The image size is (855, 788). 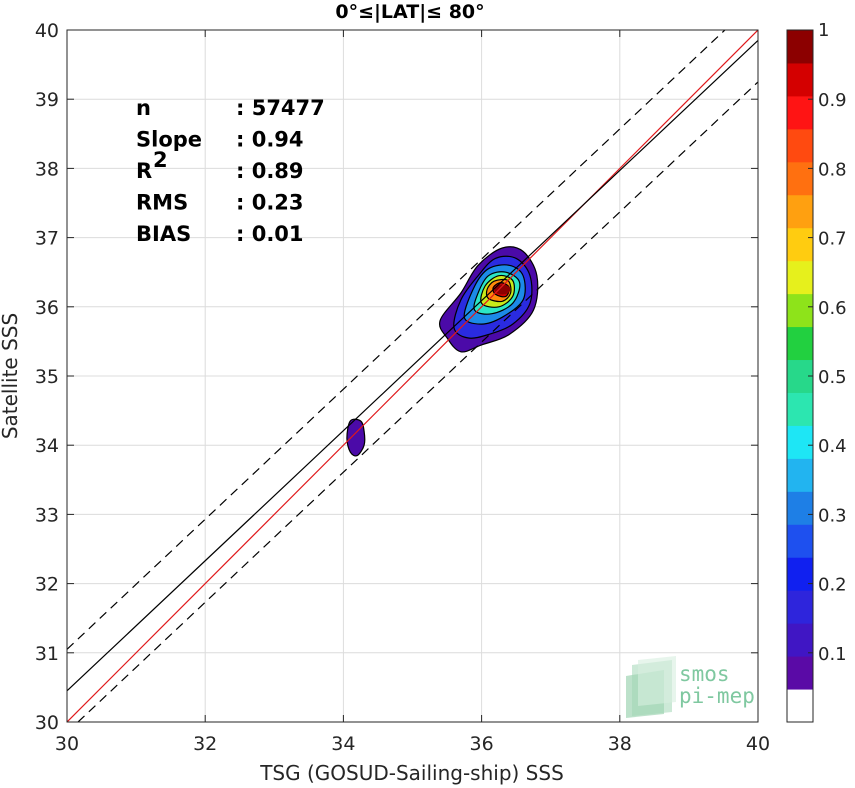 I want to click on y-tick-label-5: 35, so click(x=47, y=377).